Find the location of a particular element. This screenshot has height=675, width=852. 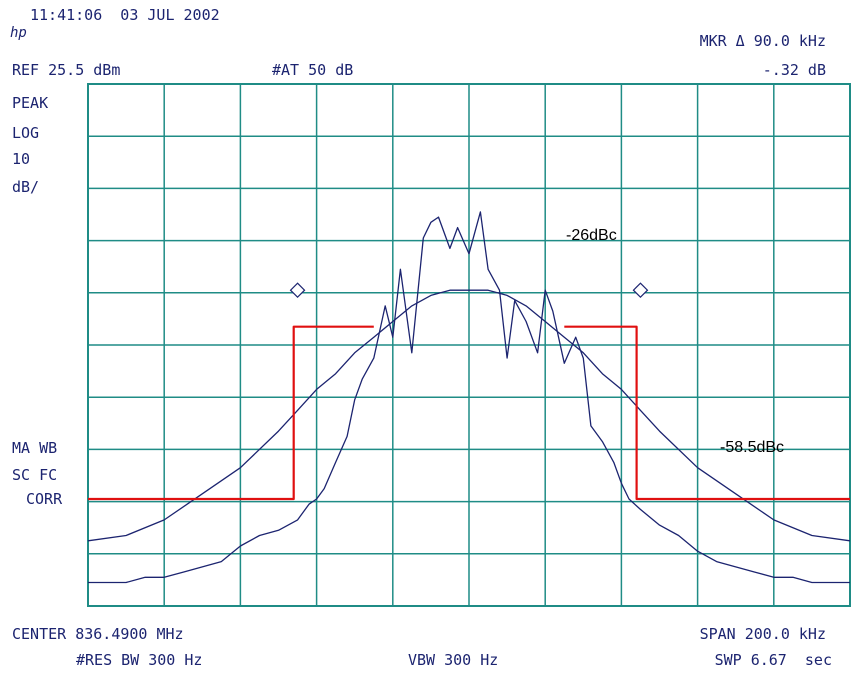

timestamp: 11:41:06 03 JUL 2002 is located at coordinates (125, 15).